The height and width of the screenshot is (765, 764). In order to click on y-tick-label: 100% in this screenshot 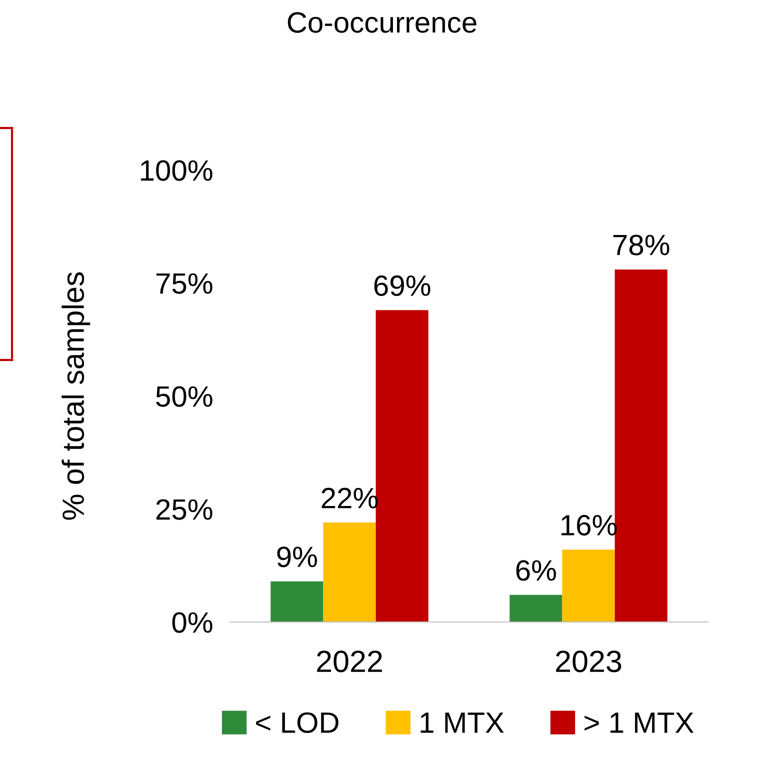, I will do `click(176, 170)`.